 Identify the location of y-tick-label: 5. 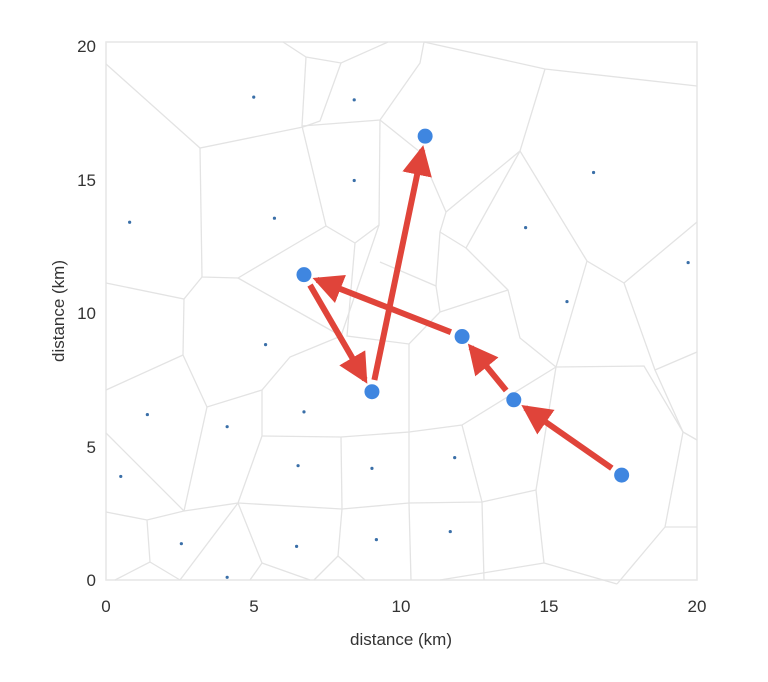
(91, 447).